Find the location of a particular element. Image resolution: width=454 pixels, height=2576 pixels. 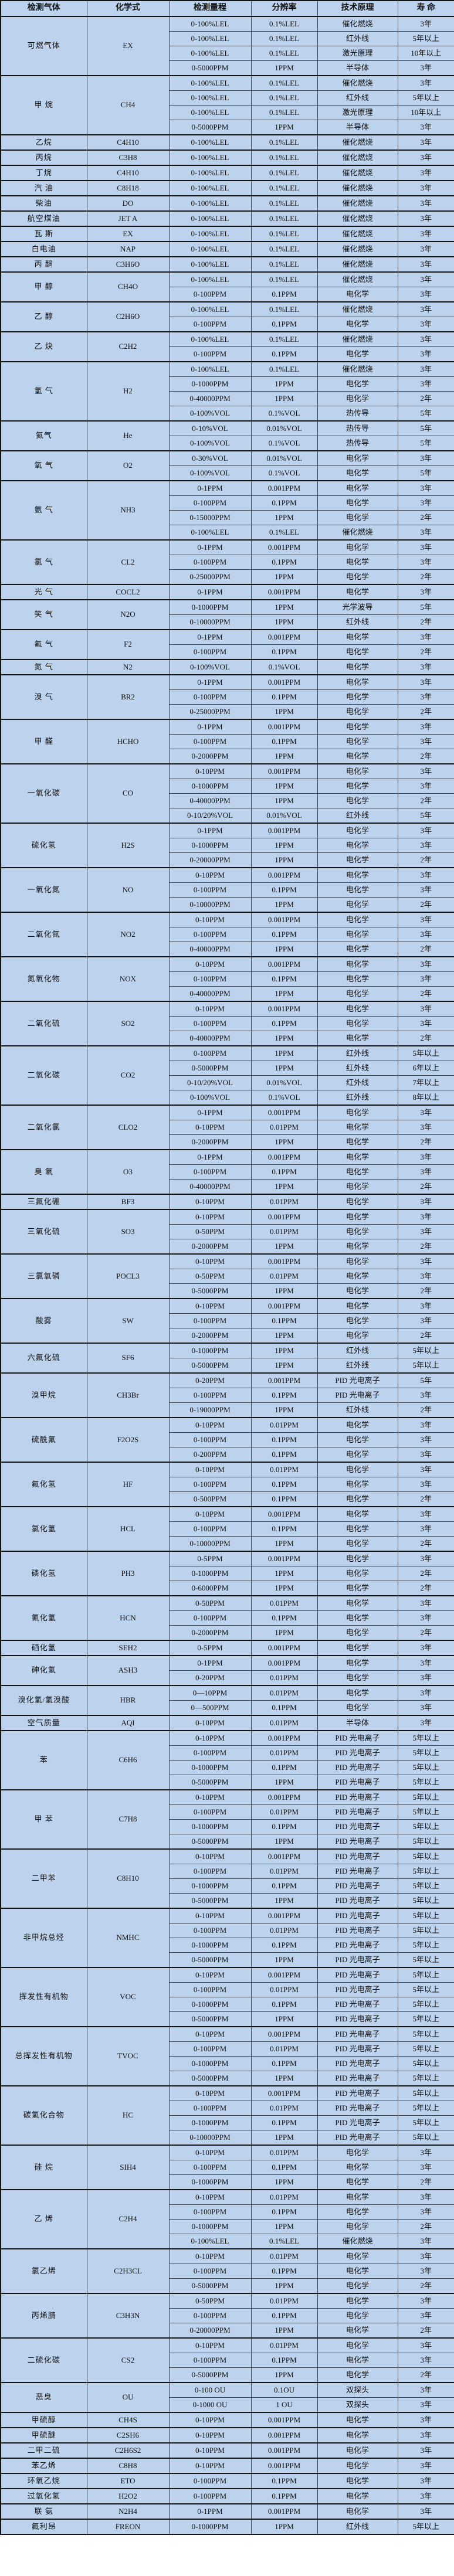

table-row: 氟 气 F2 0-1PPM 0.001PPM 电化学 3年 is located at coordinates (227, 645).